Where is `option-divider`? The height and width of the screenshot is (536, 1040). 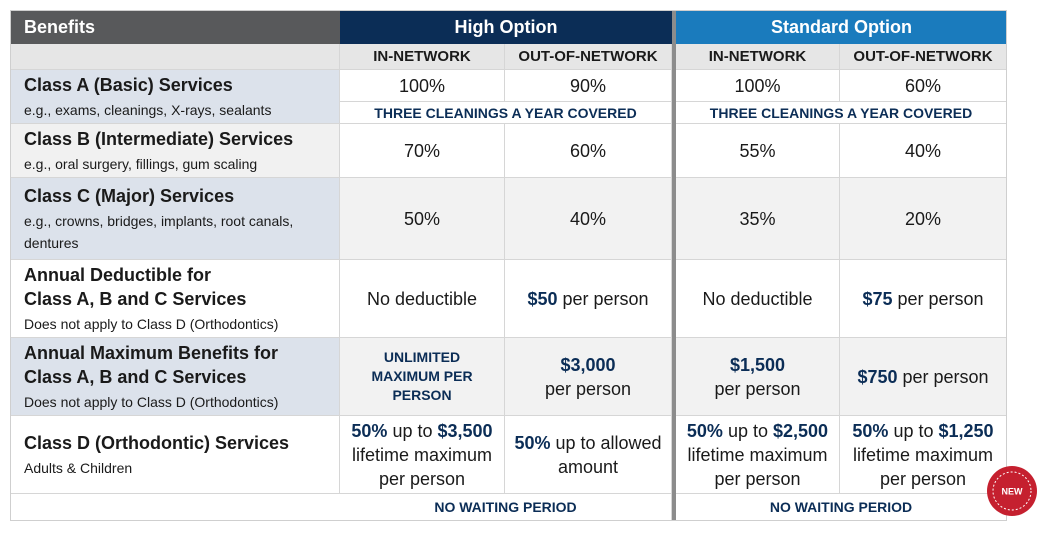
option-divider is located at coordinates (674, 265).